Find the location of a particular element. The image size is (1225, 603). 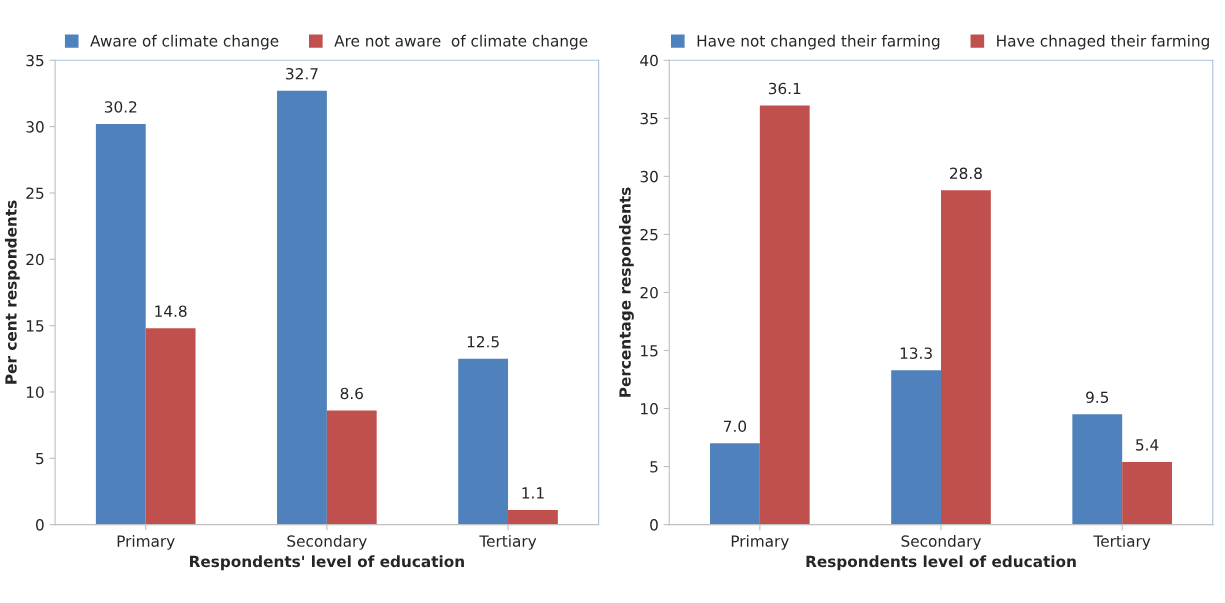

data-label: 8.6 is located at coordinates (351, 393).